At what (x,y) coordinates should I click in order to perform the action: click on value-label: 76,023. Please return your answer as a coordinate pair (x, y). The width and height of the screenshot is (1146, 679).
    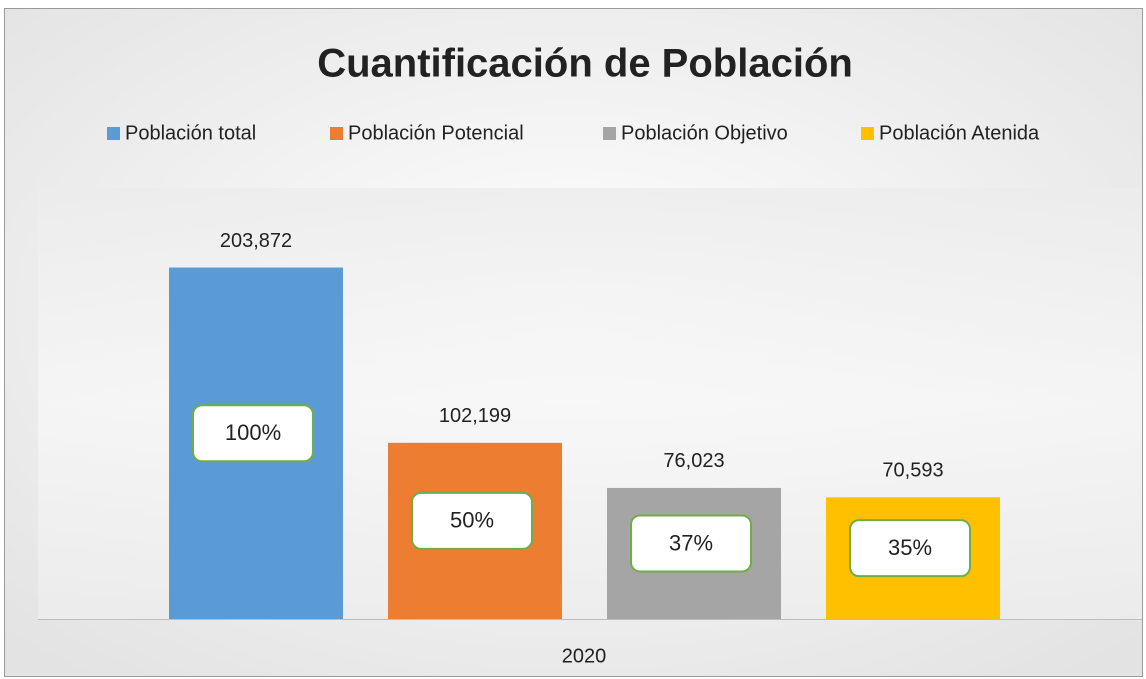
    Looking at the image, I should click on (693, 461).